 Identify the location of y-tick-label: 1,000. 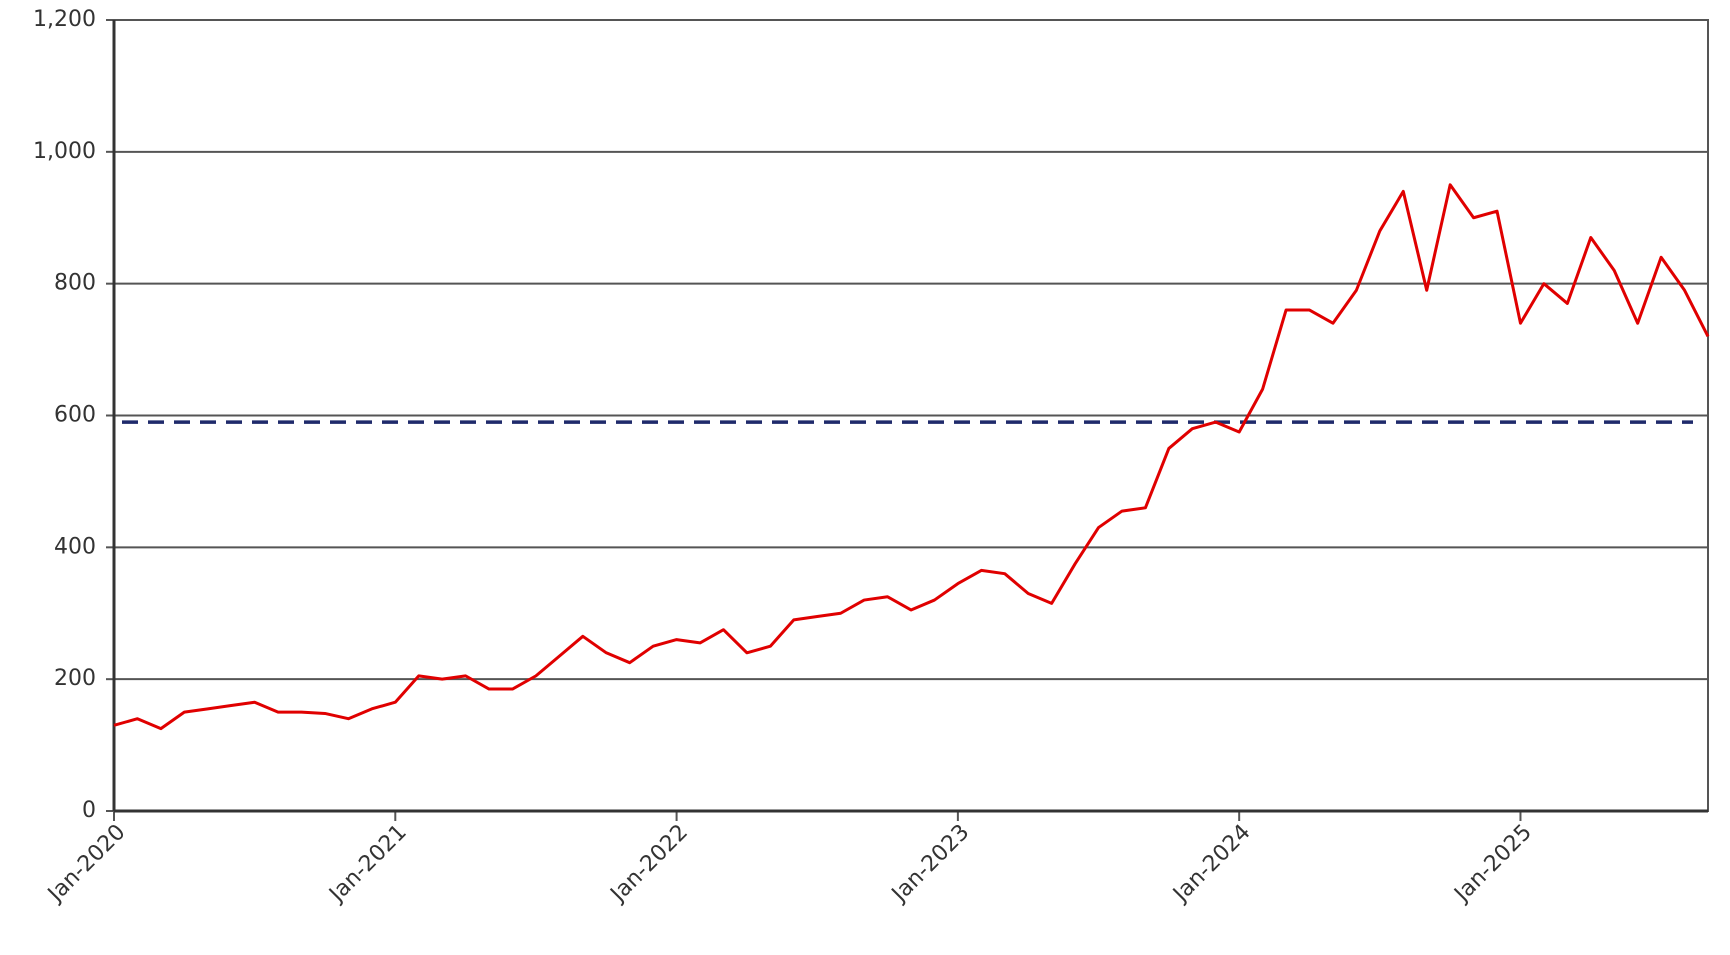
(64, 151).